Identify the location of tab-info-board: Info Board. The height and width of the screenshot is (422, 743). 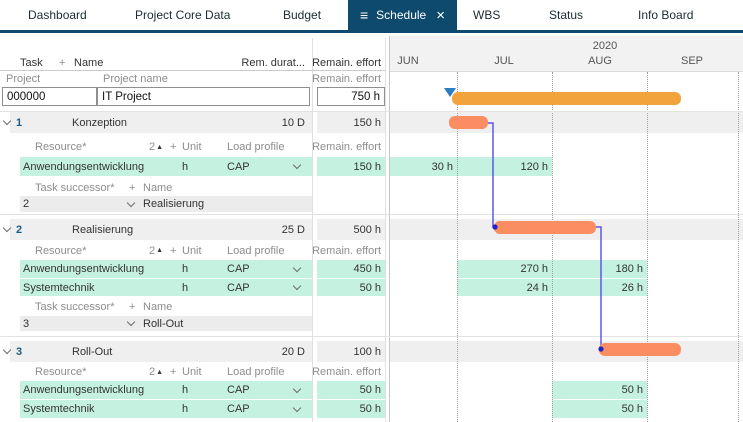
(665, 15).